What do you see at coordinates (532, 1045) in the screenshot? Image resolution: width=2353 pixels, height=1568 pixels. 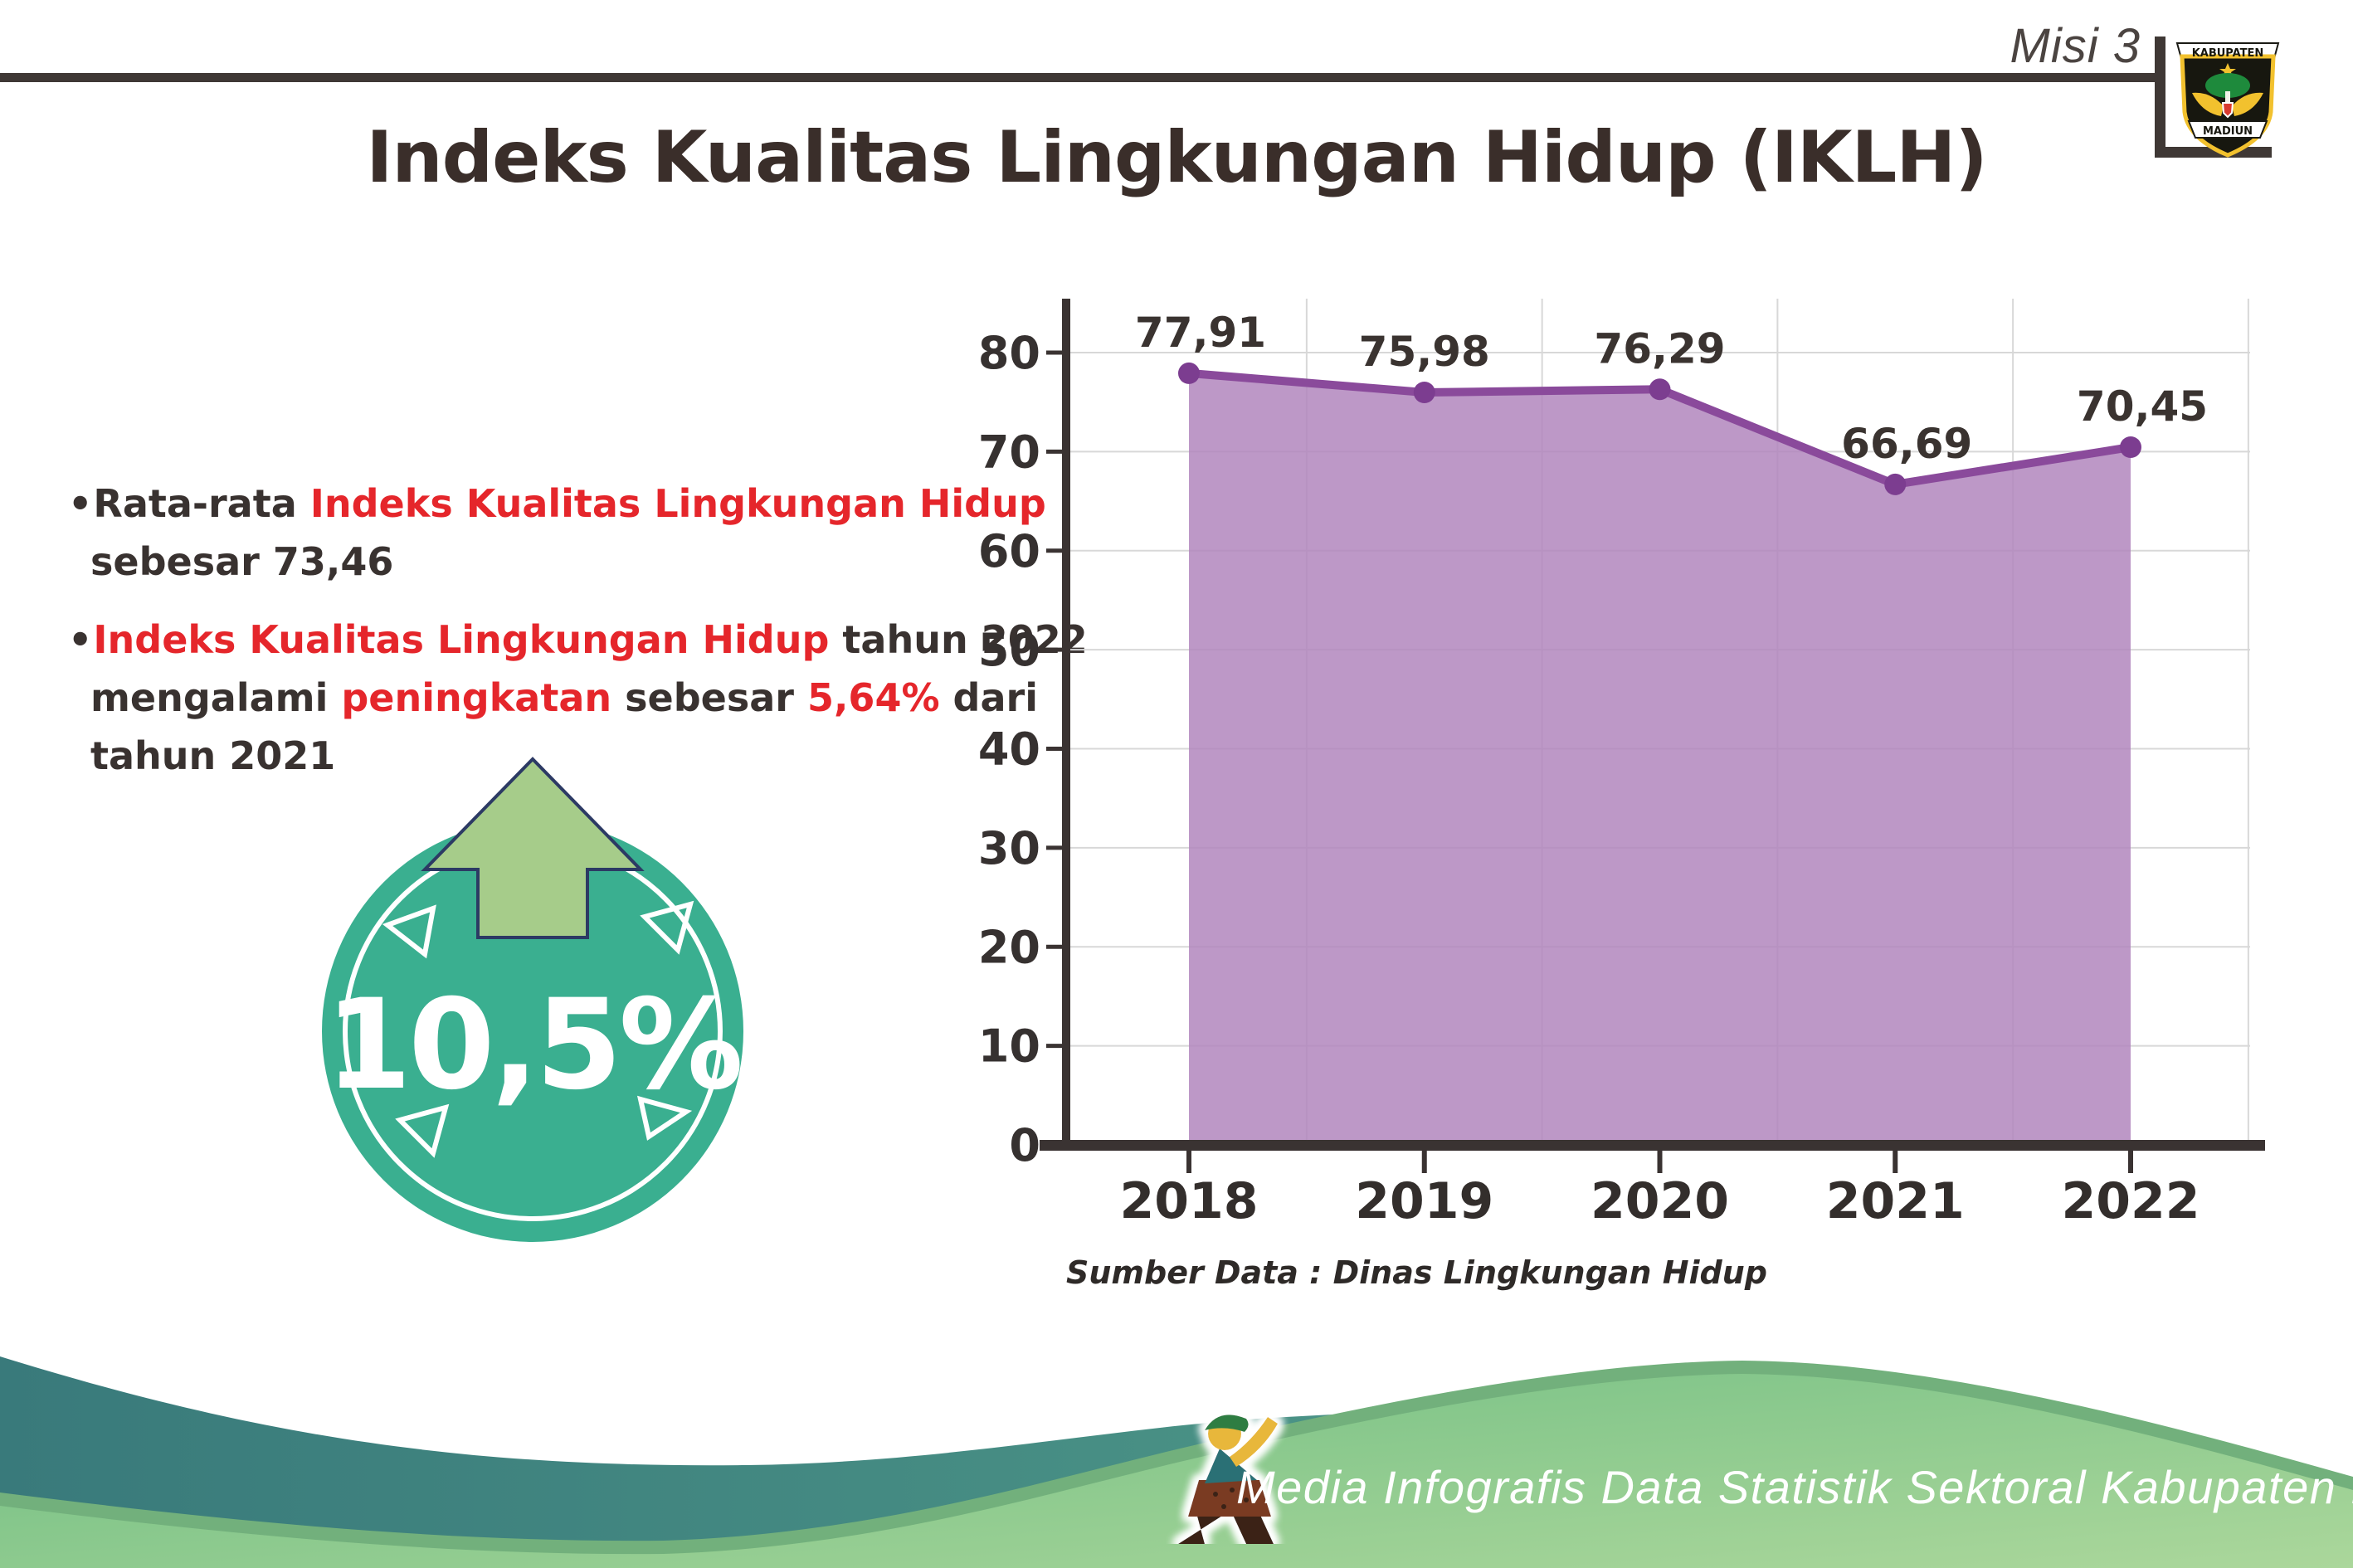 I see `badge-value: 10,5%` at bounding box center [532, 1045].